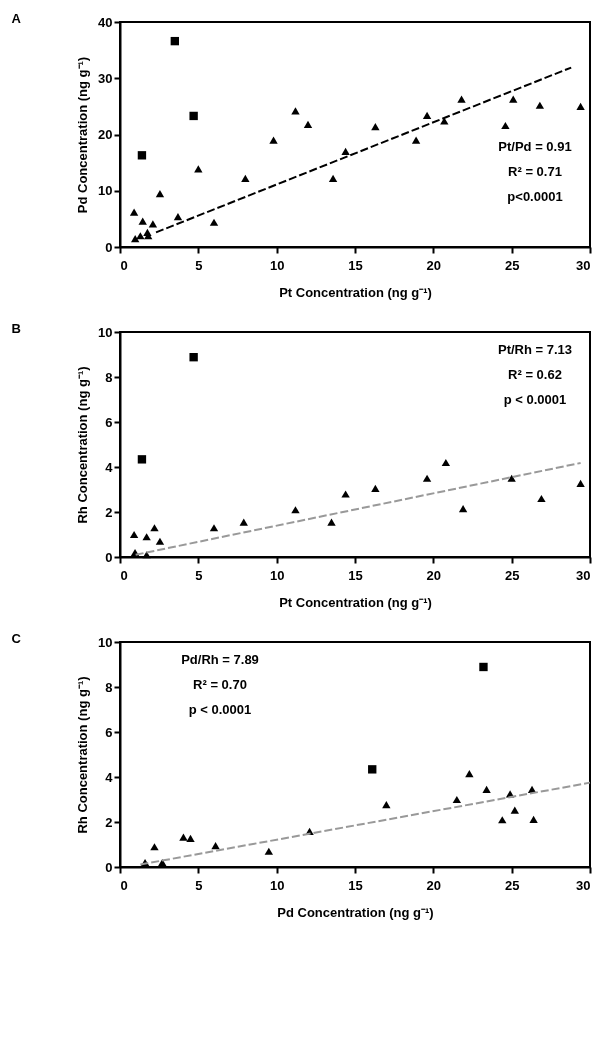  Describe the element at coordinates (109, 467) in the screenshot. I see `y-tick-label: 4` at that location.